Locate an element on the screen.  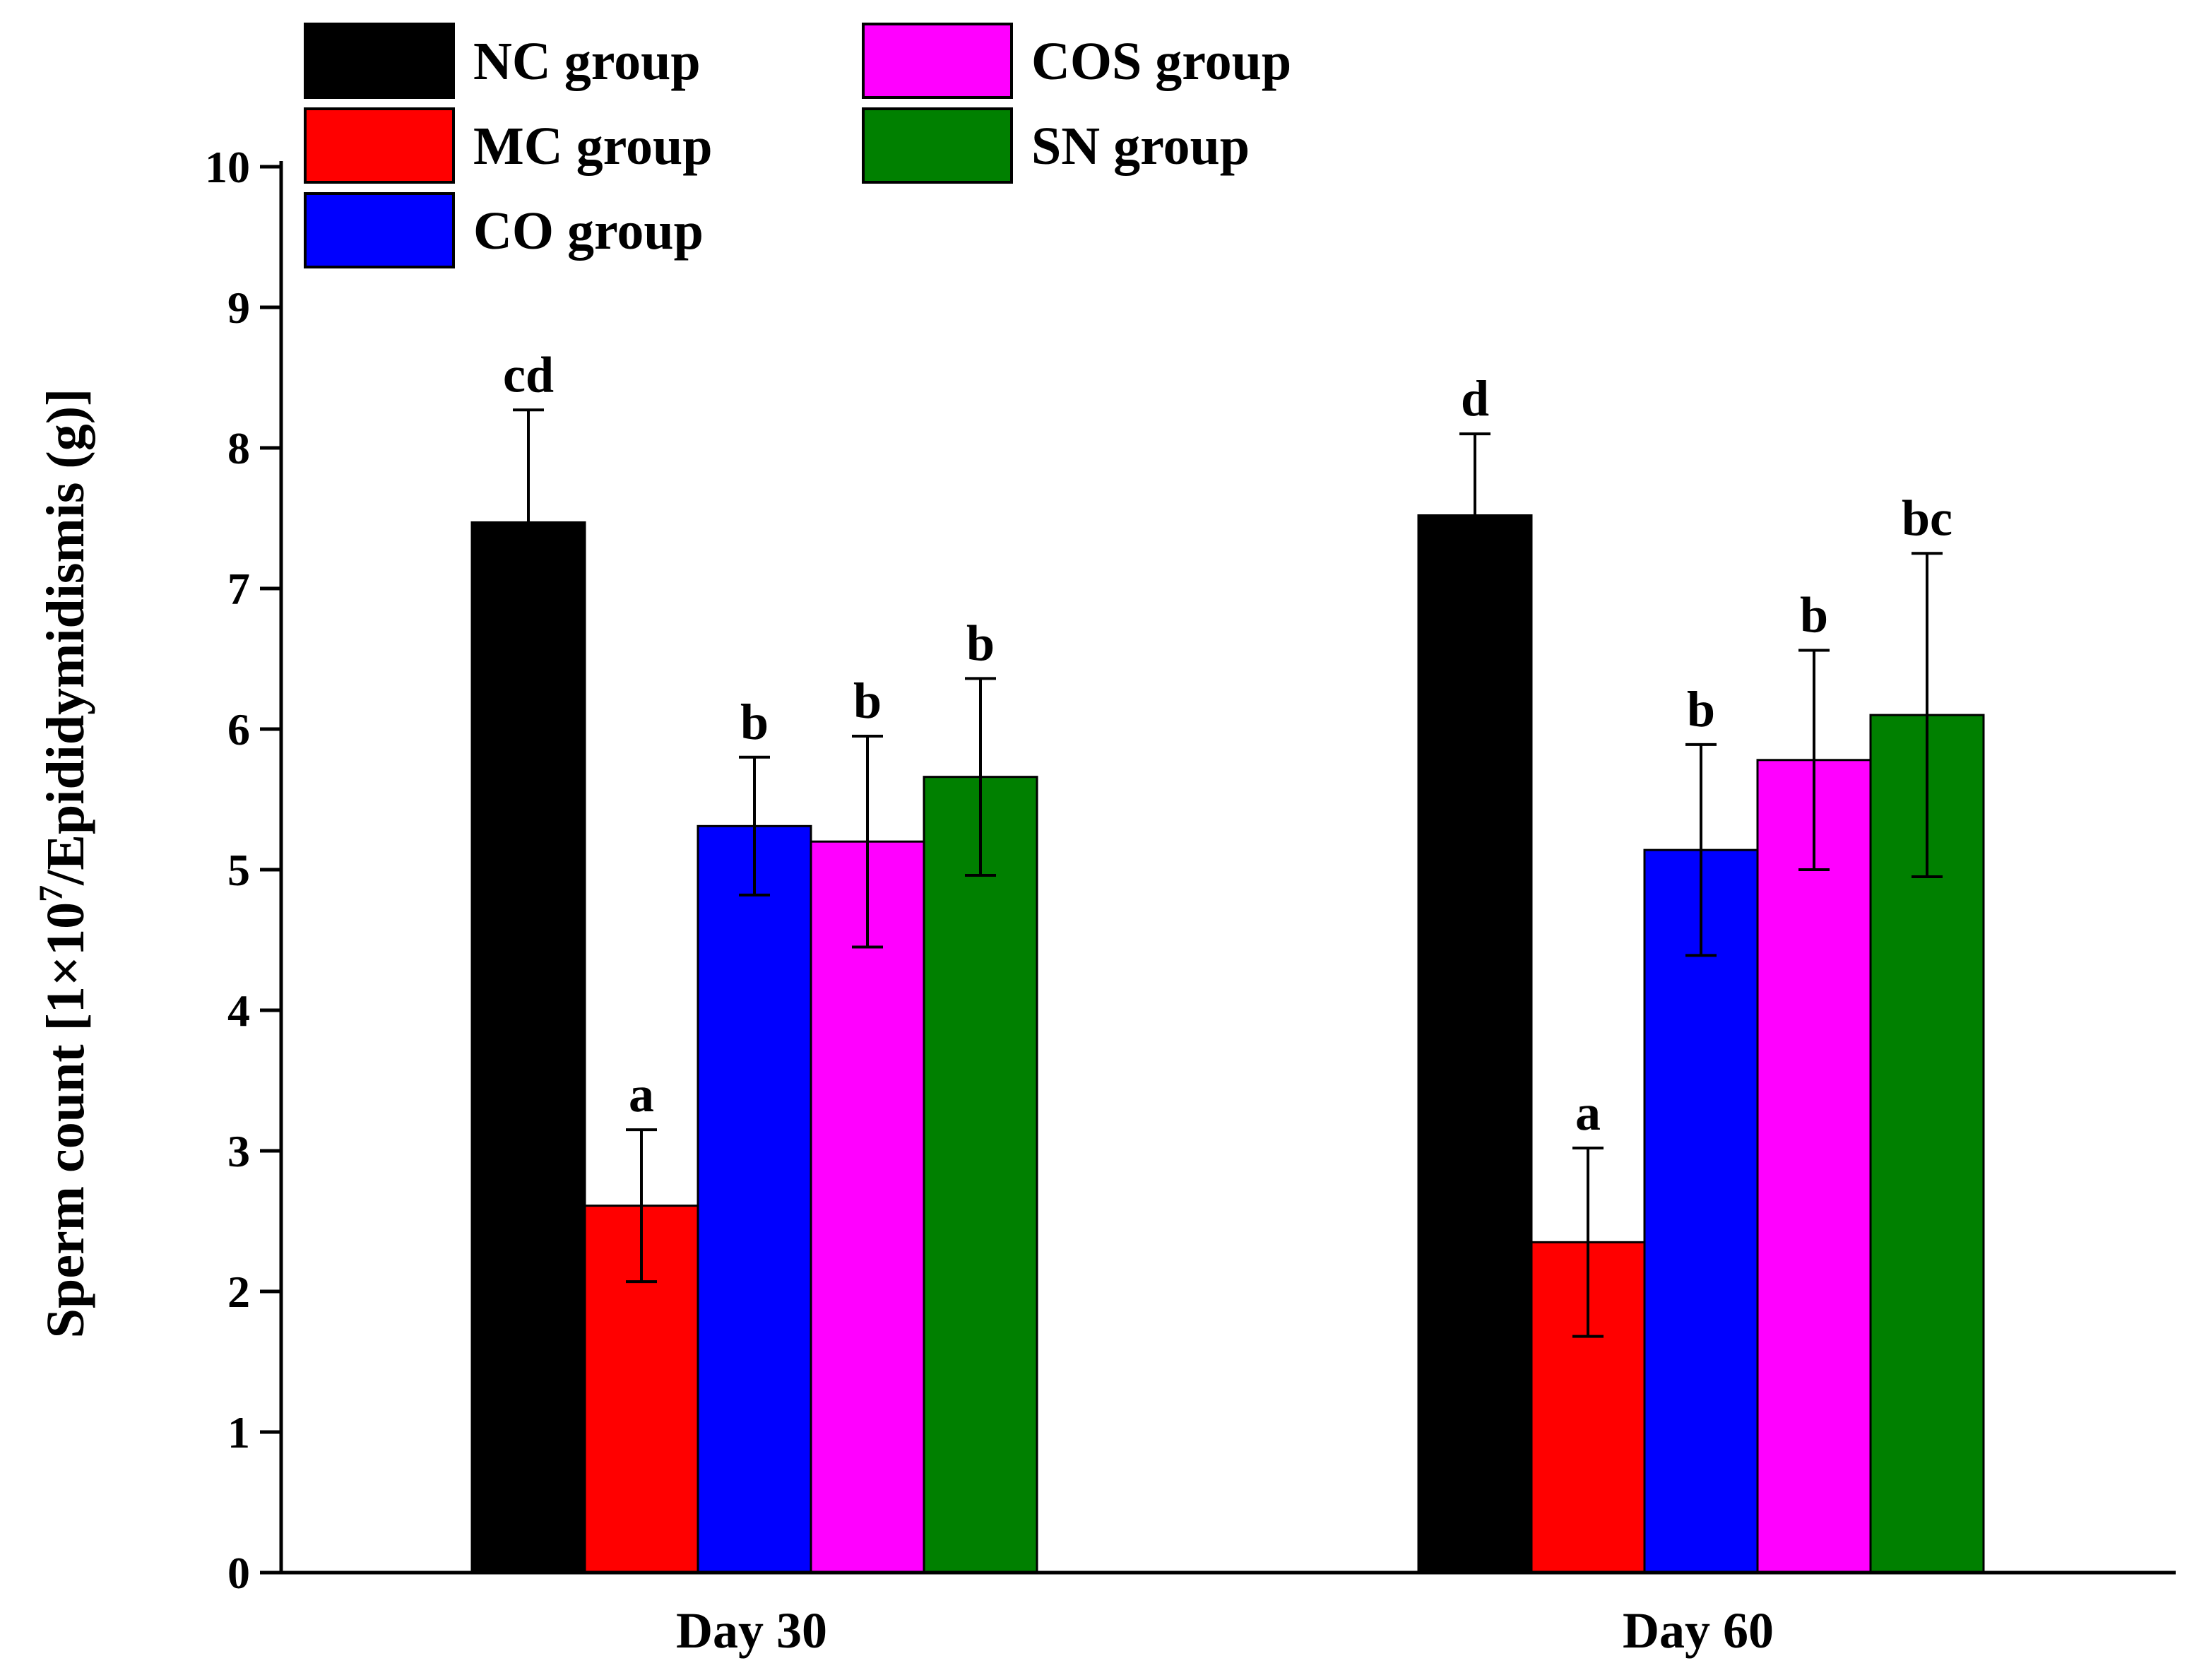
y-tick-label: 5 is located at coordinates (238, 870).